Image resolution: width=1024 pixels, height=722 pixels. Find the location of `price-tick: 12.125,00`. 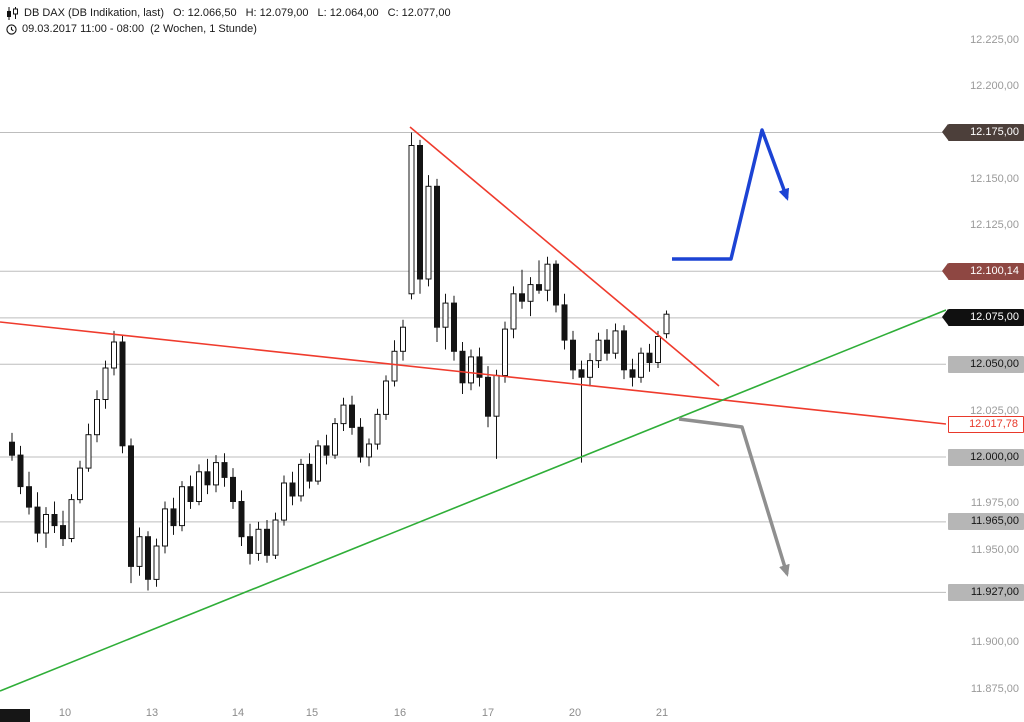

price-tick: 12.125,00 is located at coordinates (994, 225).